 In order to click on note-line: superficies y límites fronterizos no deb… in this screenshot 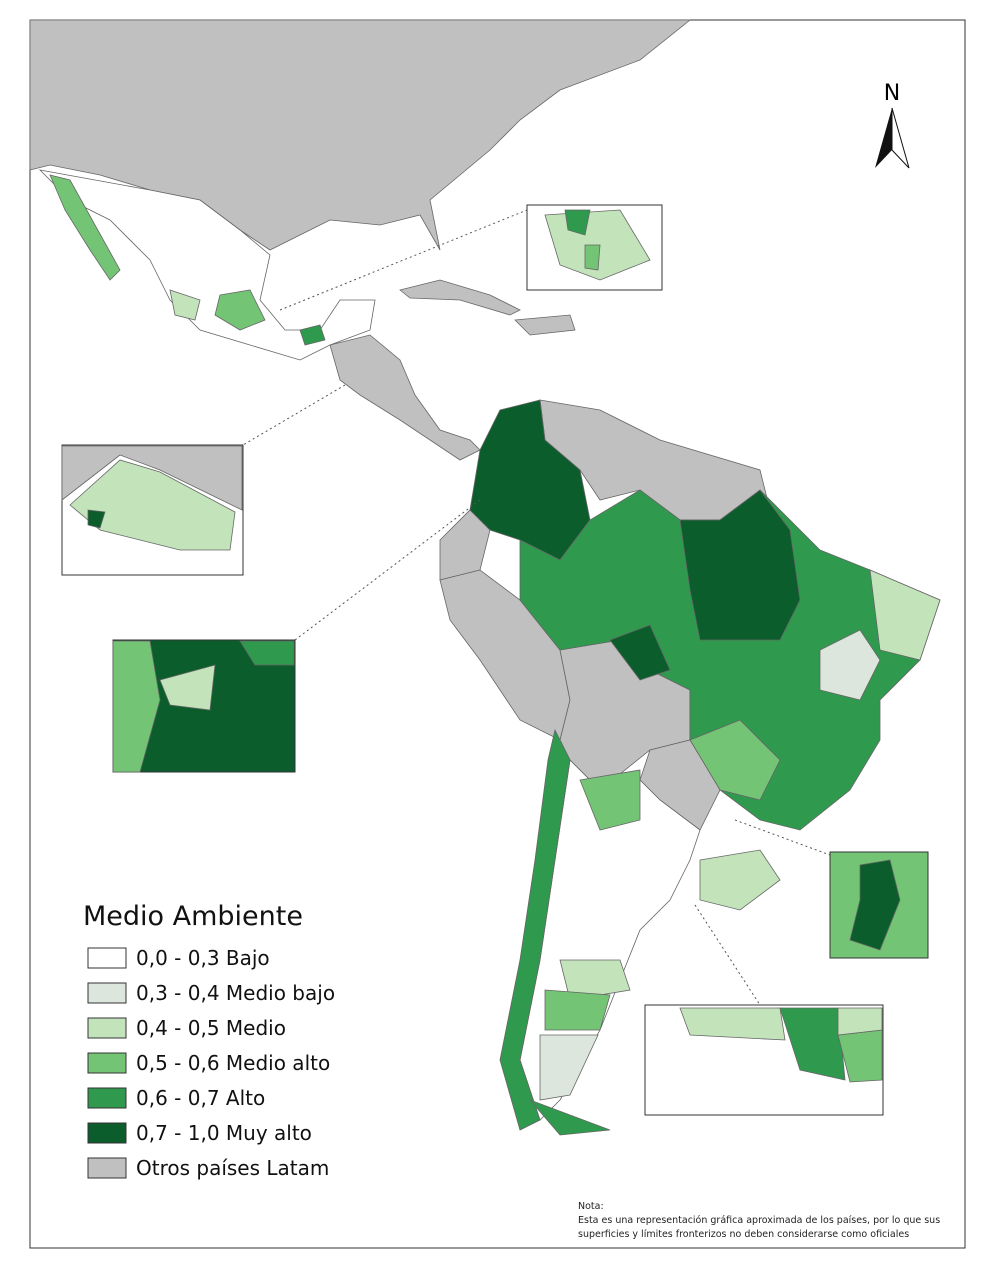, I will do `click(743, 1234)`.